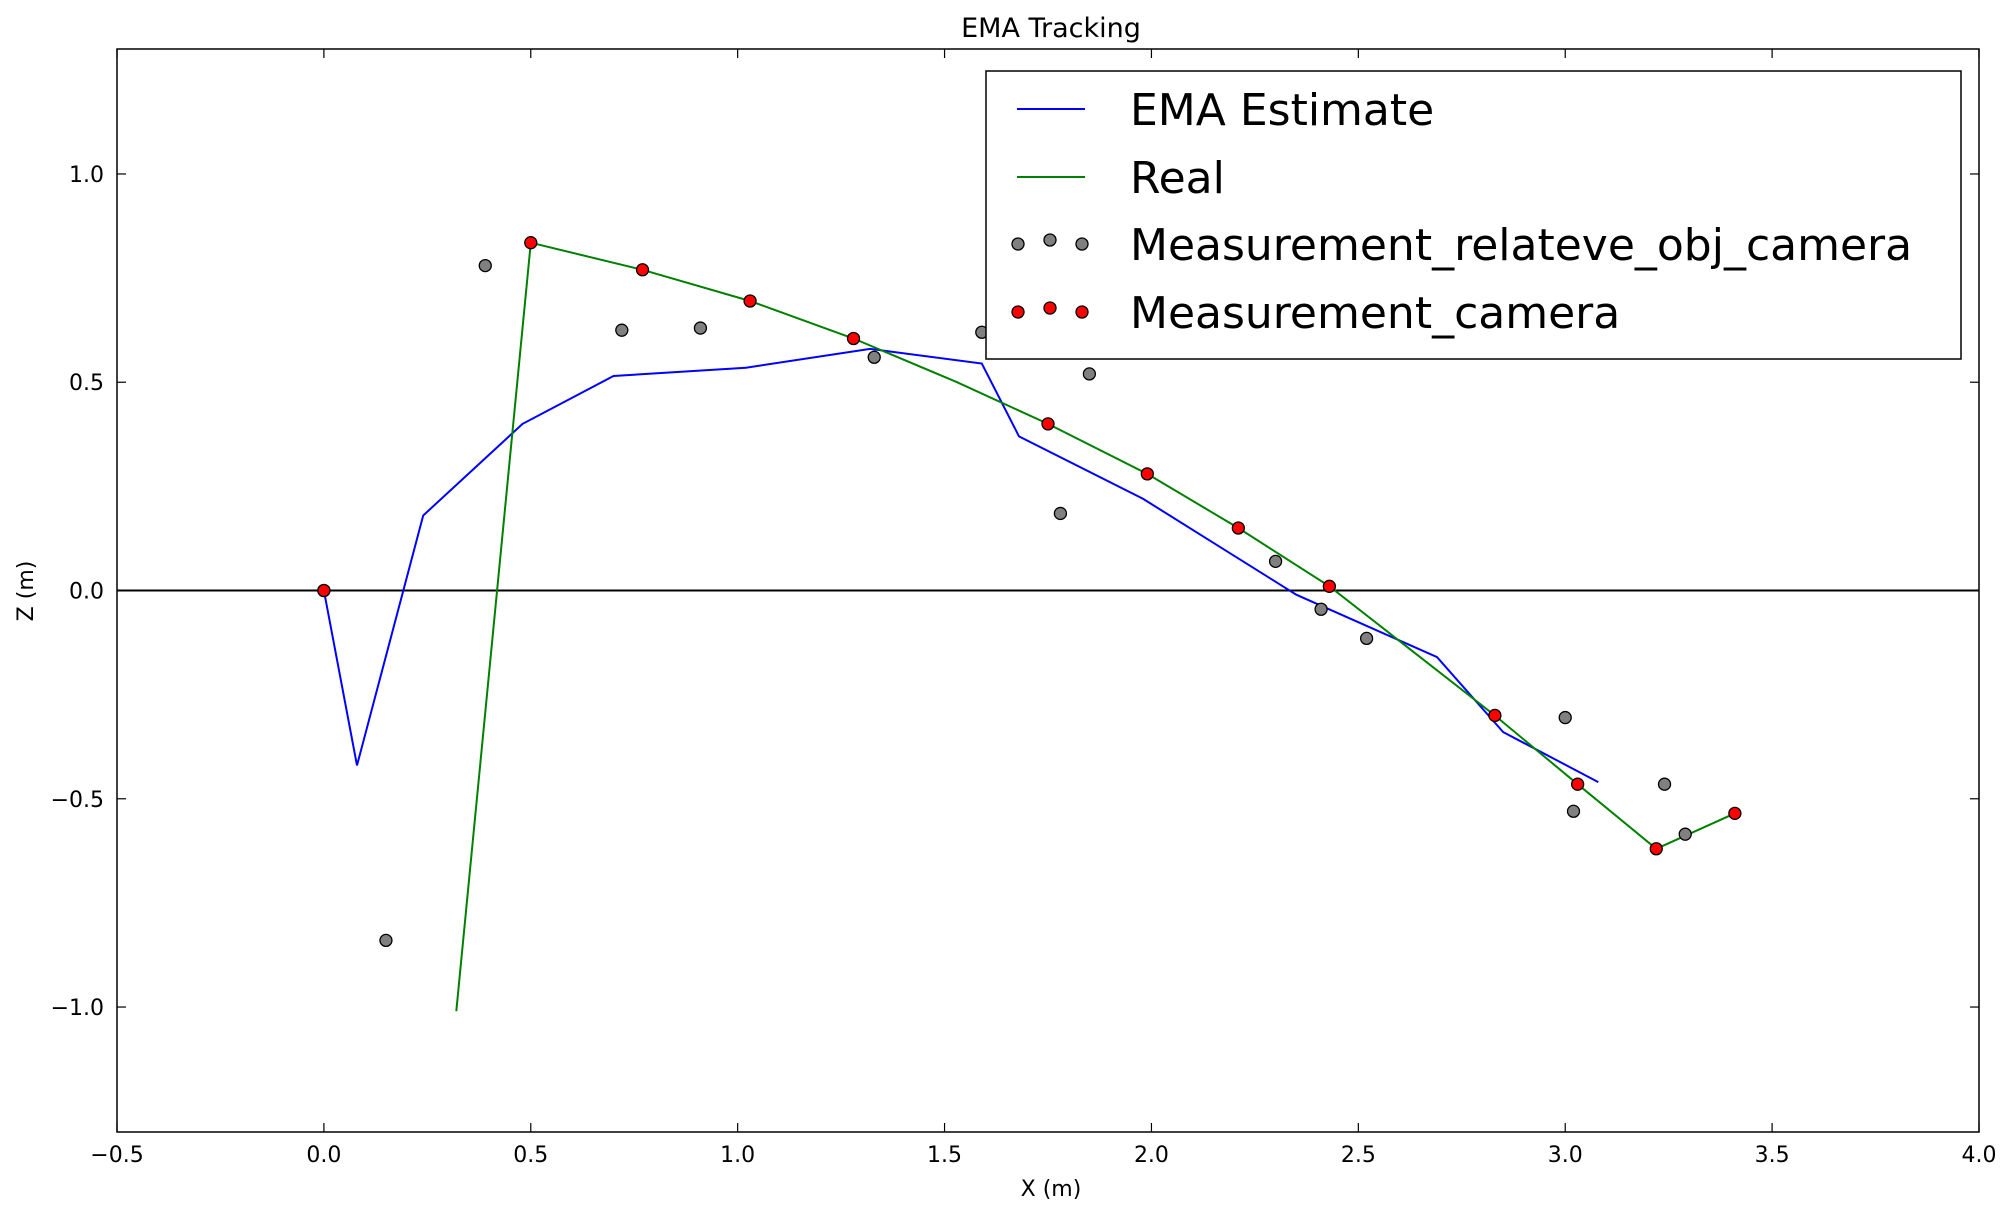 This screenshot has height=1212, width=2009. I want to click on y-tick-label: 1.0, so click(86, 175).